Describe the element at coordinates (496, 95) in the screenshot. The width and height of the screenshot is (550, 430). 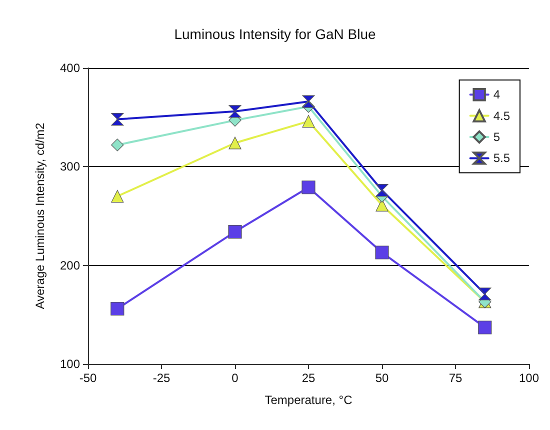
I see `legend-label: 4` at that location.